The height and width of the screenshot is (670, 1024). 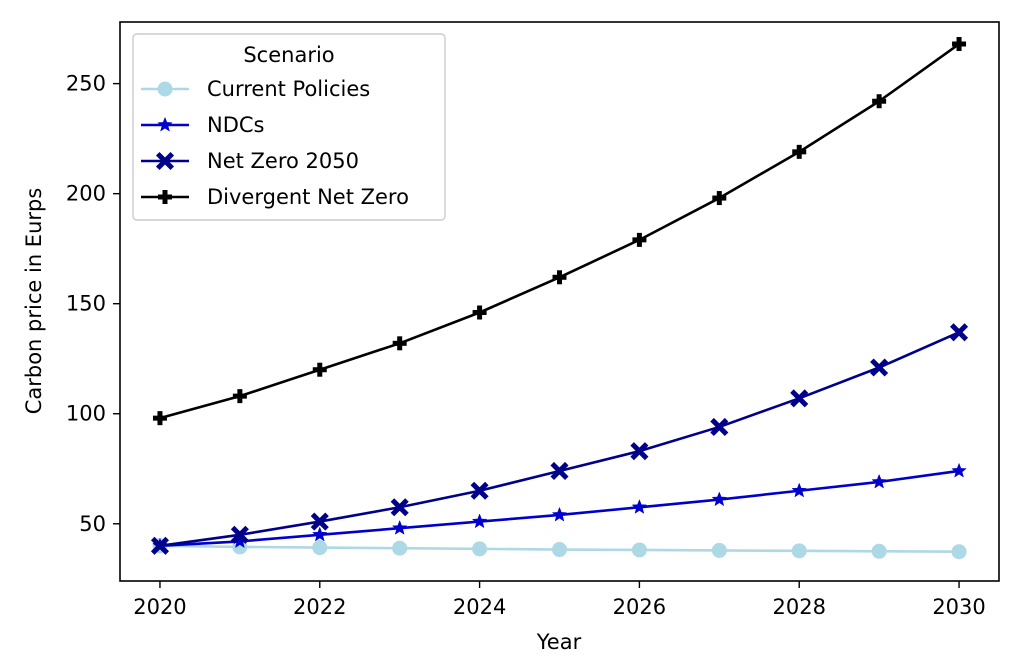 What do you see at coordinates (86, 414) in the screenshot?
I see `y-tick-label: 100` at bounding box center [86, 414].